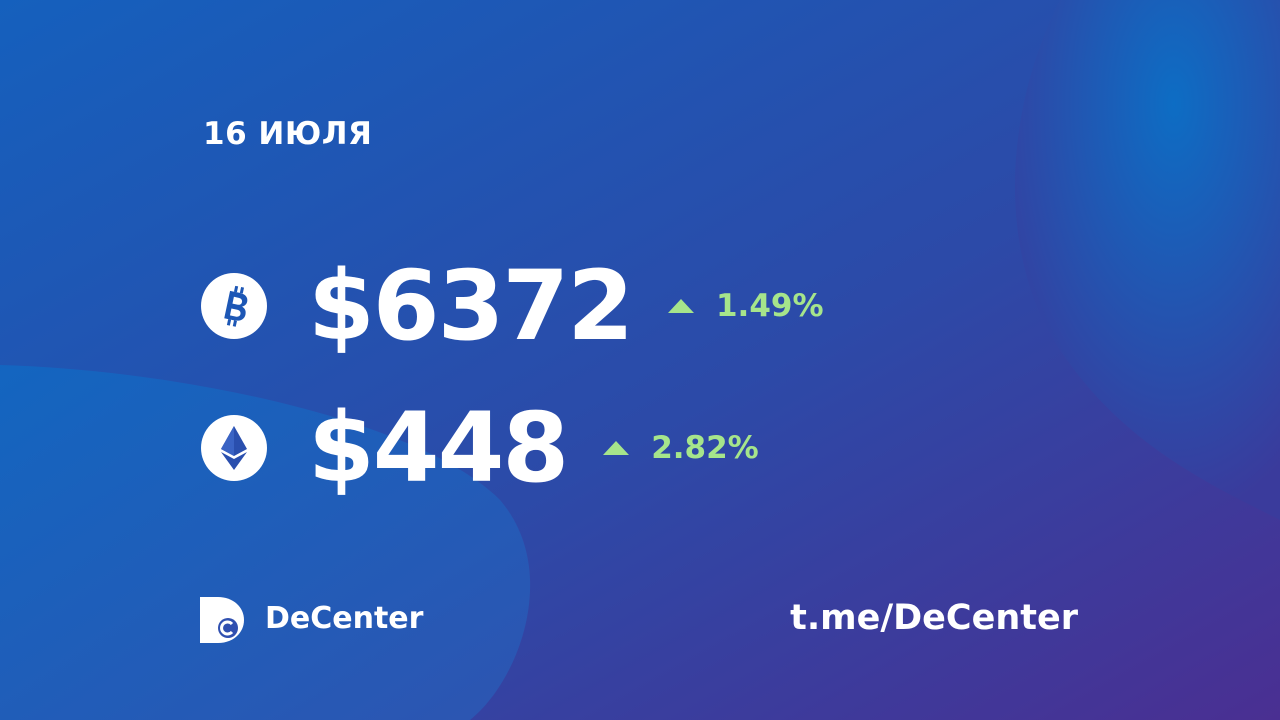 The height and width of the screenshot is (720, 1280). What do you see at coordinates (344, 618) in the screenshot?
I see `brand-name: DeCenter` at bounding box center [344, 618].